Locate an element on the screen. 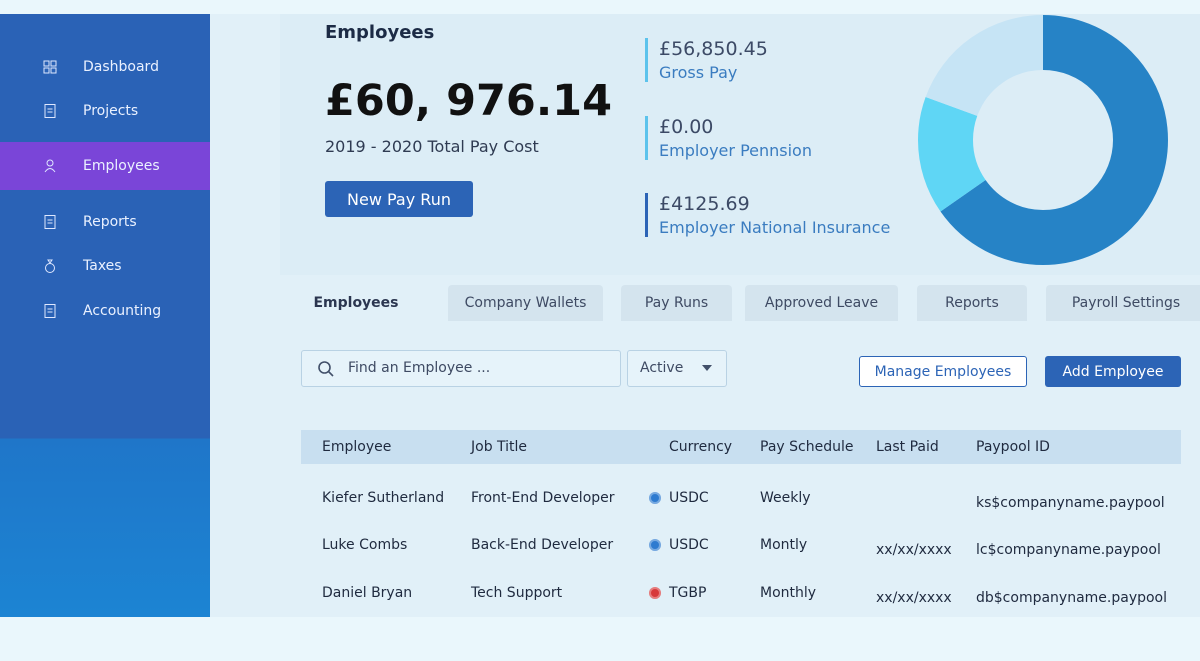 The image size is (1200, 661). nav-label: Projects is located at coordinates (111, 111).